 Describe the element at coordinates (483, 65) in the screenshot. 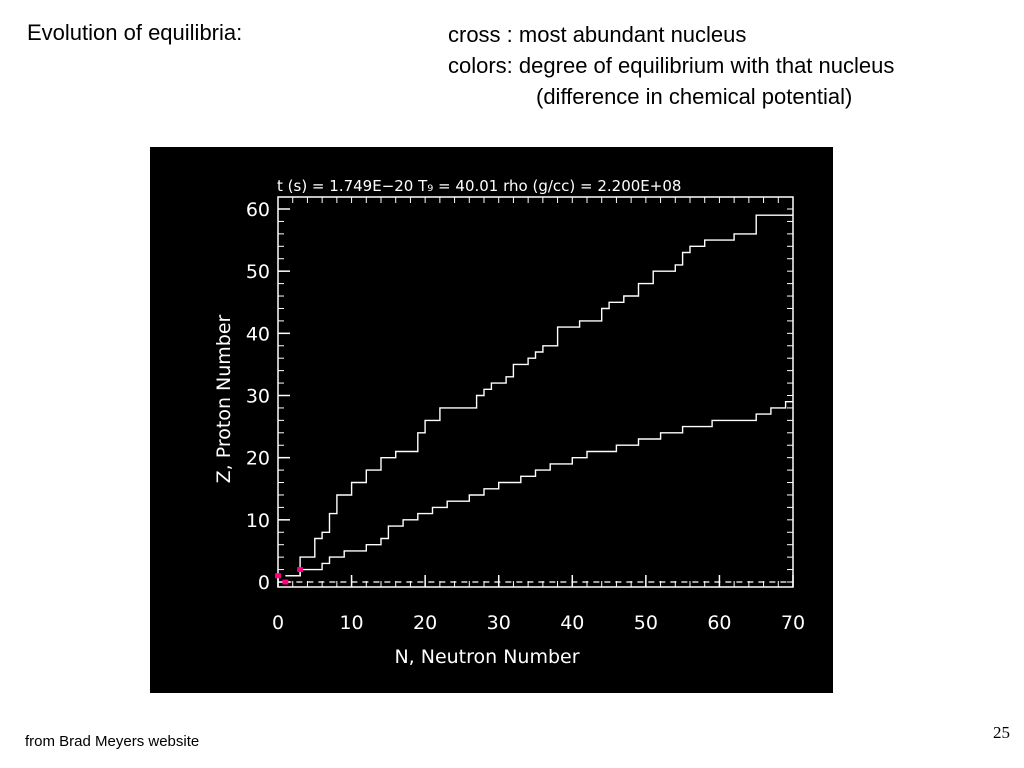

I see `note-term: colors:` at that location.